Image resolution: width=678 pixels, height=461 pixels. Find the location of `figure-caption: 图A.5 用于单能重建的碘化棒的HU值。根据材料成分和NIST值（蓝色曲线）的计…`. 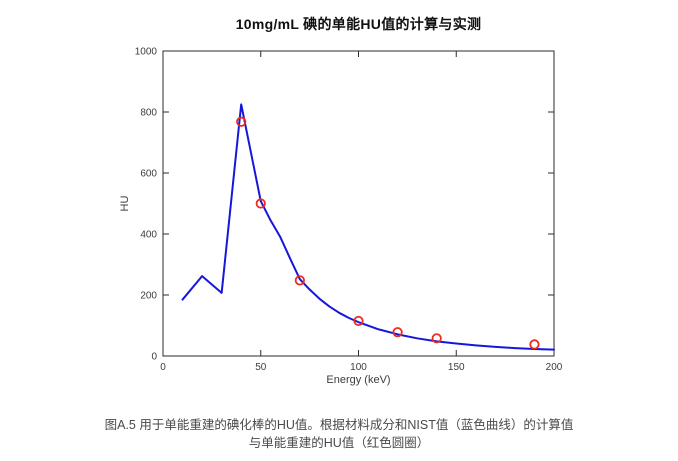

figure-caption: 图A.5 用于单能重建的碘化棒的HU值。根据材料成分和NIST值（蓝色曲线）的计… is located at coordinates (339, 434).